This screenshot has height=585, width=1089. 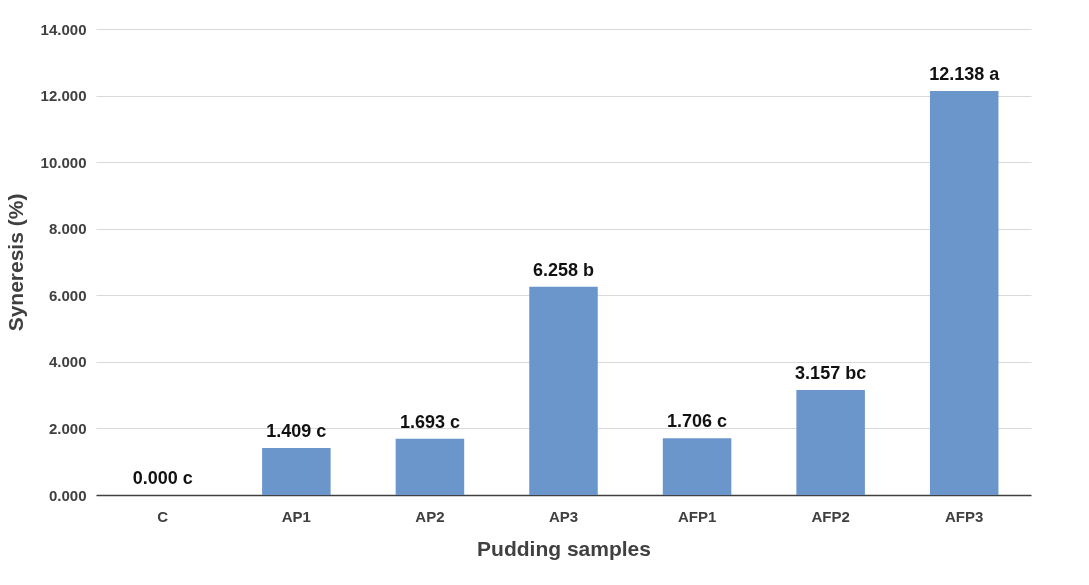 I want to click on data-label: 0.000 c, so click(x=162, y=478).